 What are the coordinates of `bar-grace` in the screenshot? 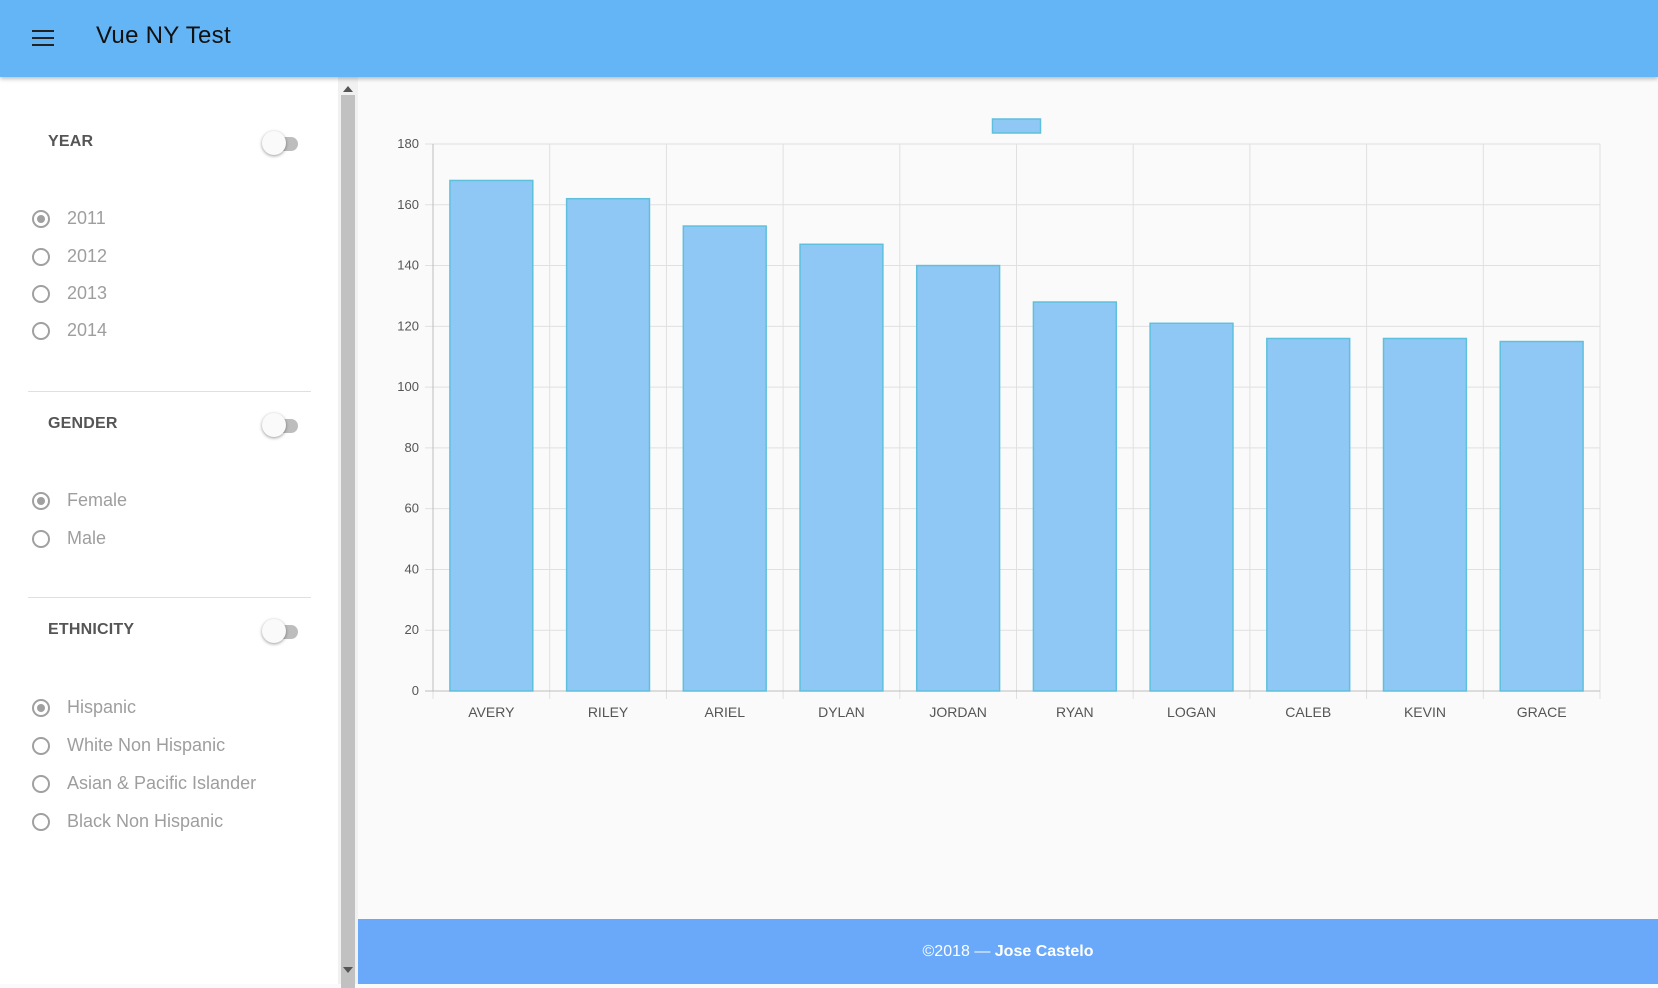 It's located at (1541, 516).